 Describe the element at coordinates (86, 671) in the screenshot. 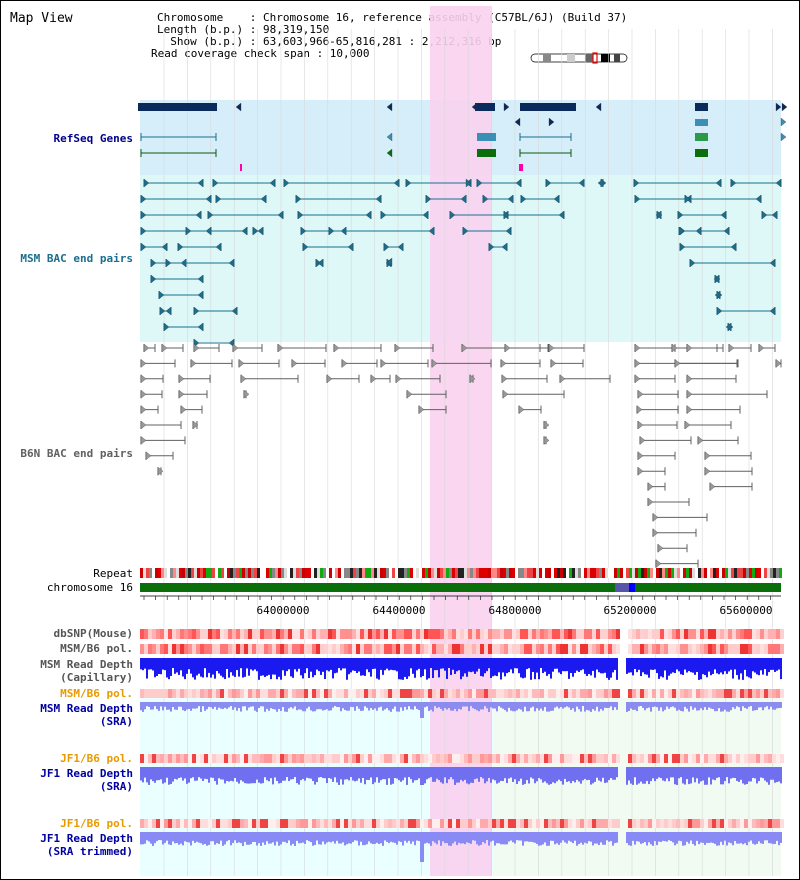

I see `track-label-msm-depth-cap: MSM Read Depth (Capillary)` at that location.